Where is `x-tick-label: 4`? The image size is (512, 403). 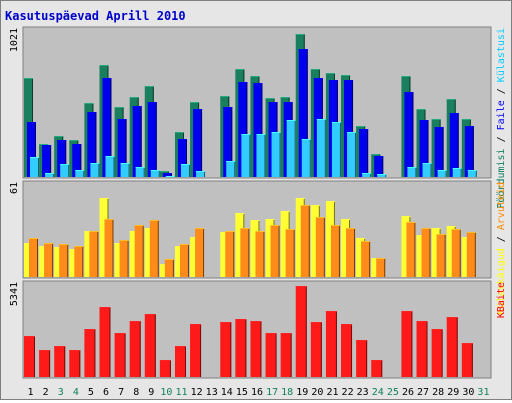
x-tick-label: 4 is located at coordinates (76, 392).